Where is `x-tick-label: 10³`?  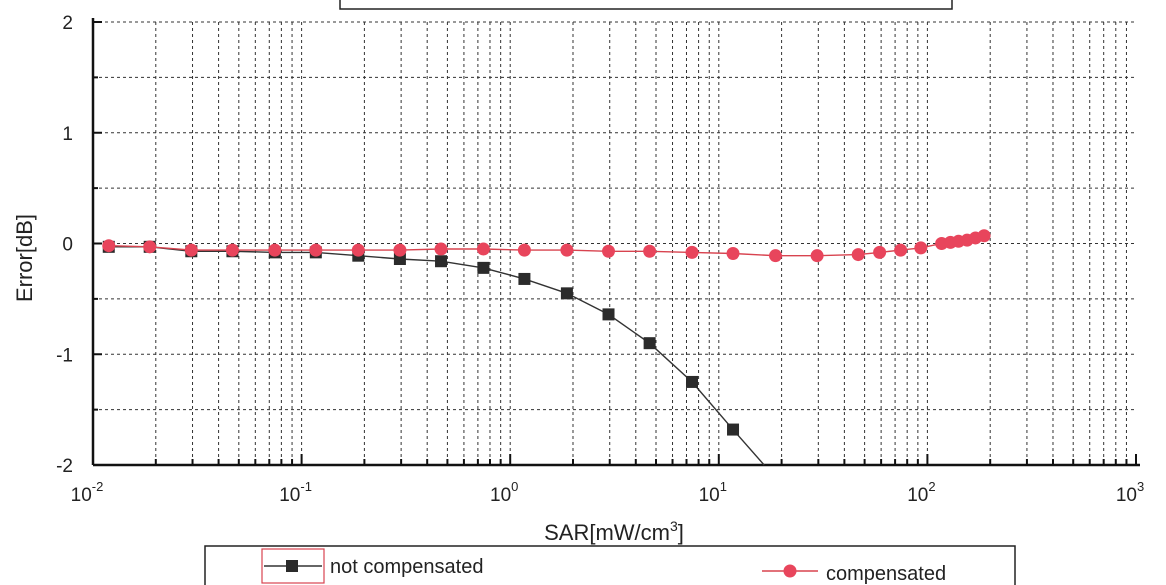 x-tick-label: 10³ is located at coordinates (1130, 492).